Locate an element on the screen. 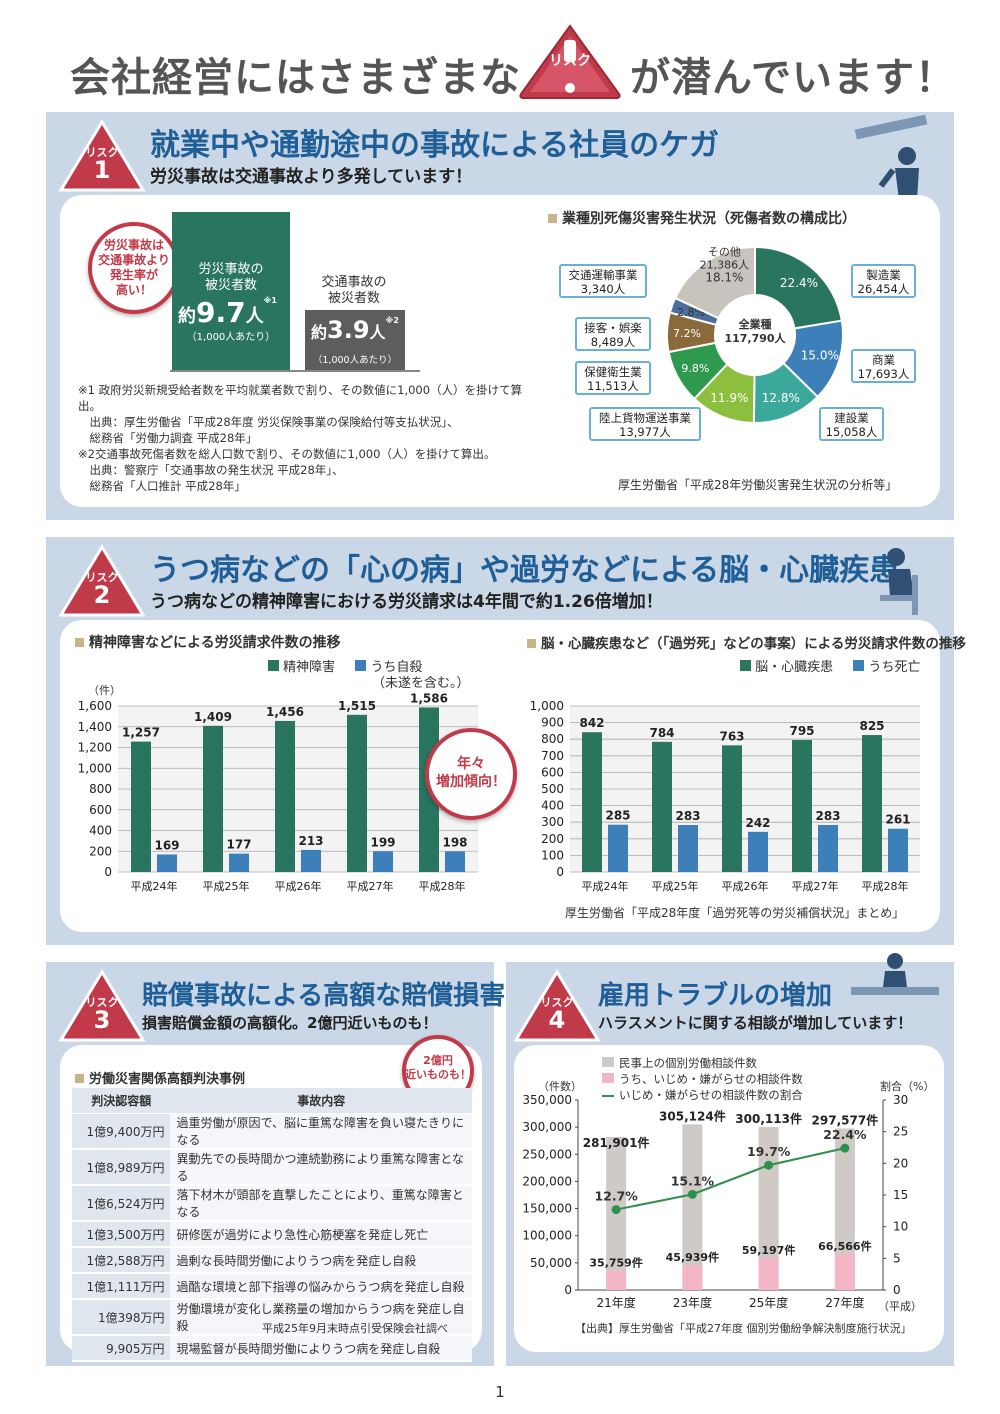 Image resolution: width=1000 pixels, height=1414 pixels. award-amount: 1億6,524万円 is located at coordinates (121, 1203).